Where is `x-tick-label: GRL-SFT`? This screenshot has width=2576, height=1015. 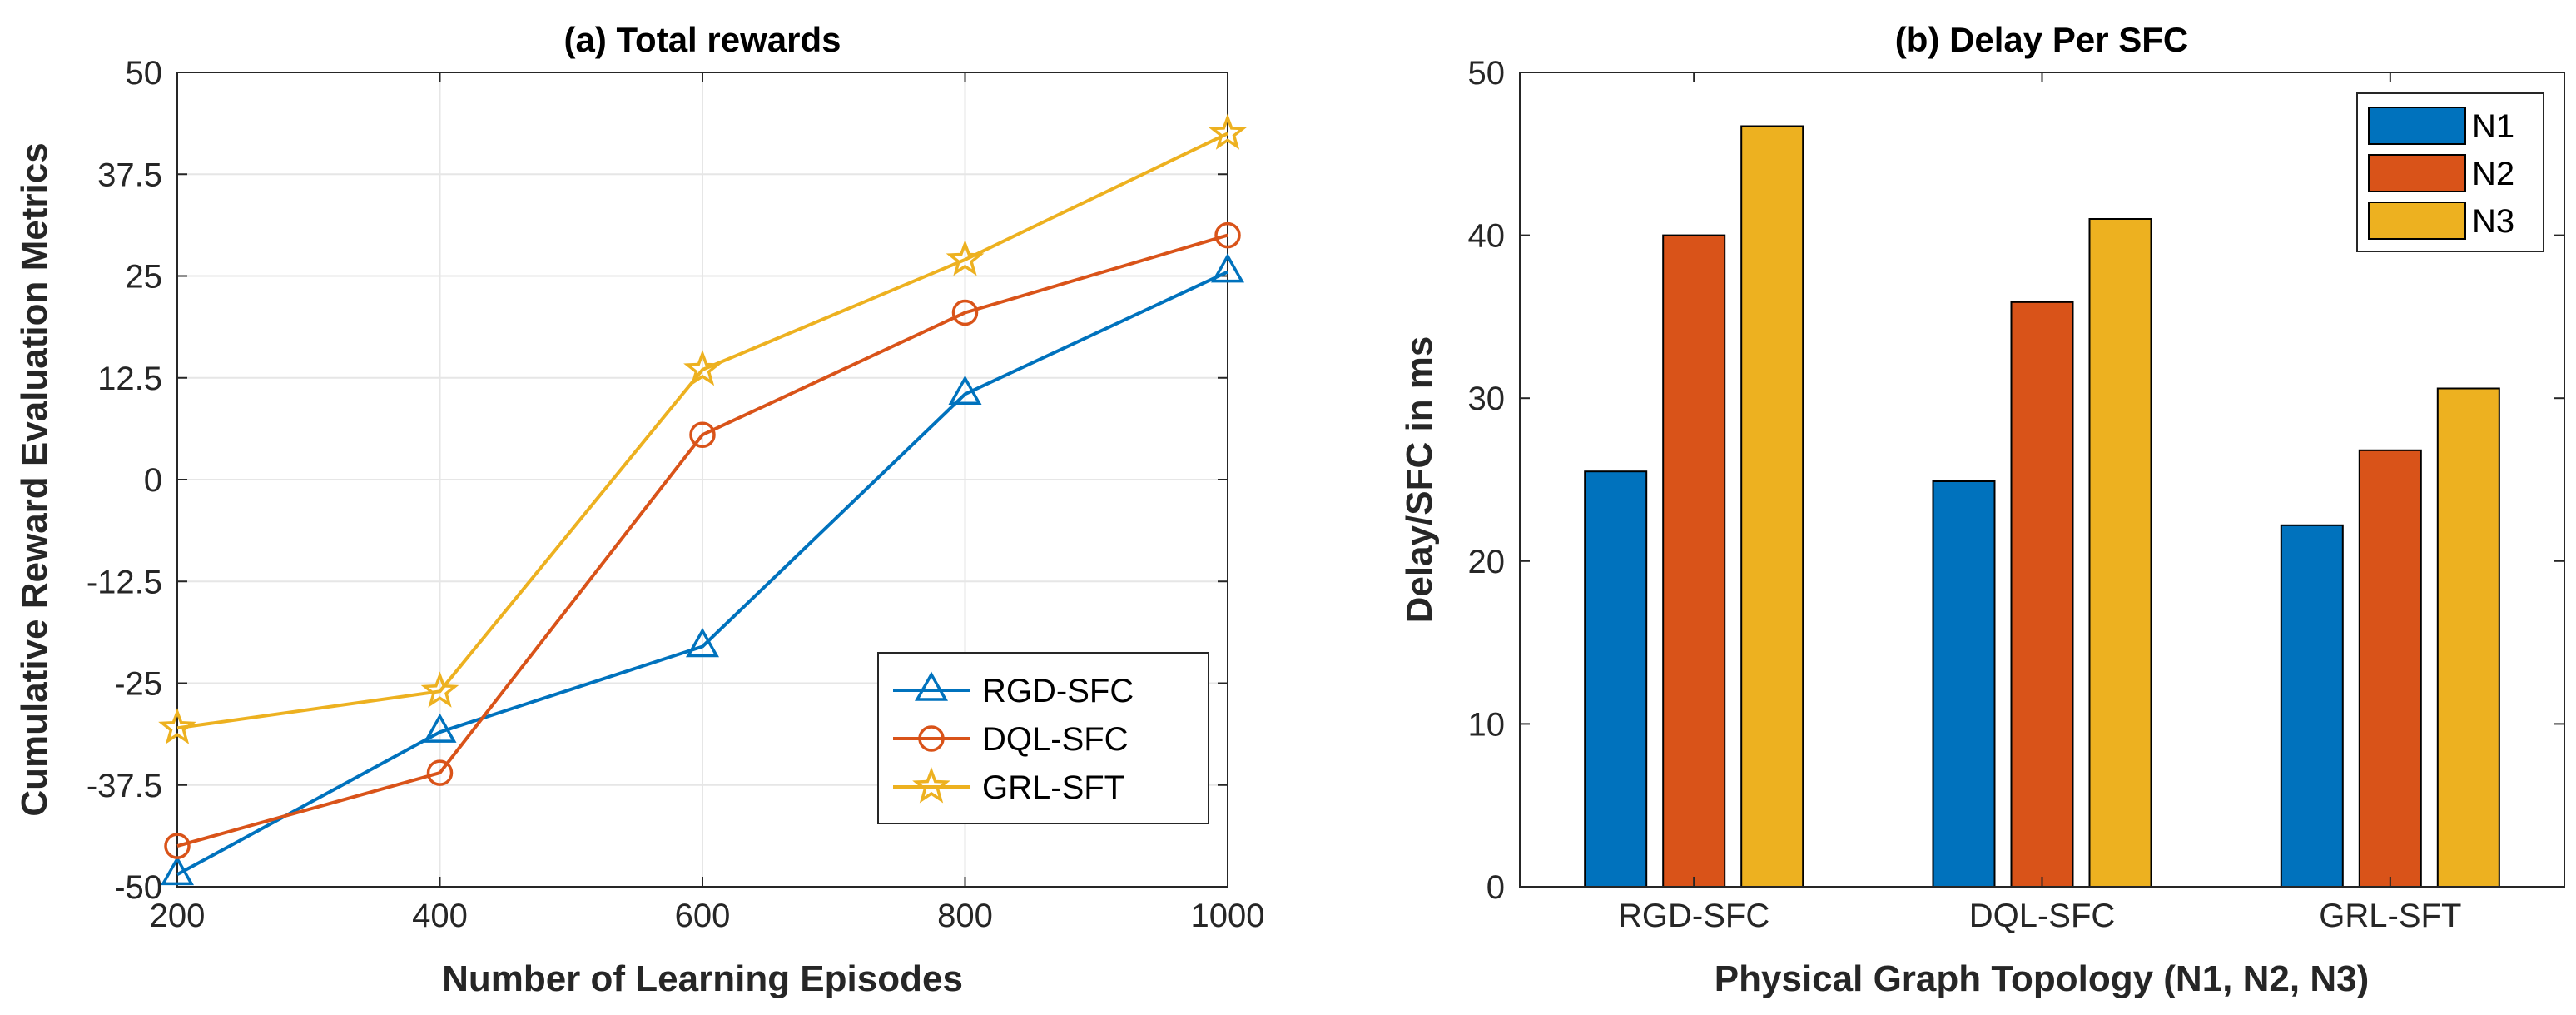
x-tick-label: GRL-SFT is located at coordinates (2390, 916).